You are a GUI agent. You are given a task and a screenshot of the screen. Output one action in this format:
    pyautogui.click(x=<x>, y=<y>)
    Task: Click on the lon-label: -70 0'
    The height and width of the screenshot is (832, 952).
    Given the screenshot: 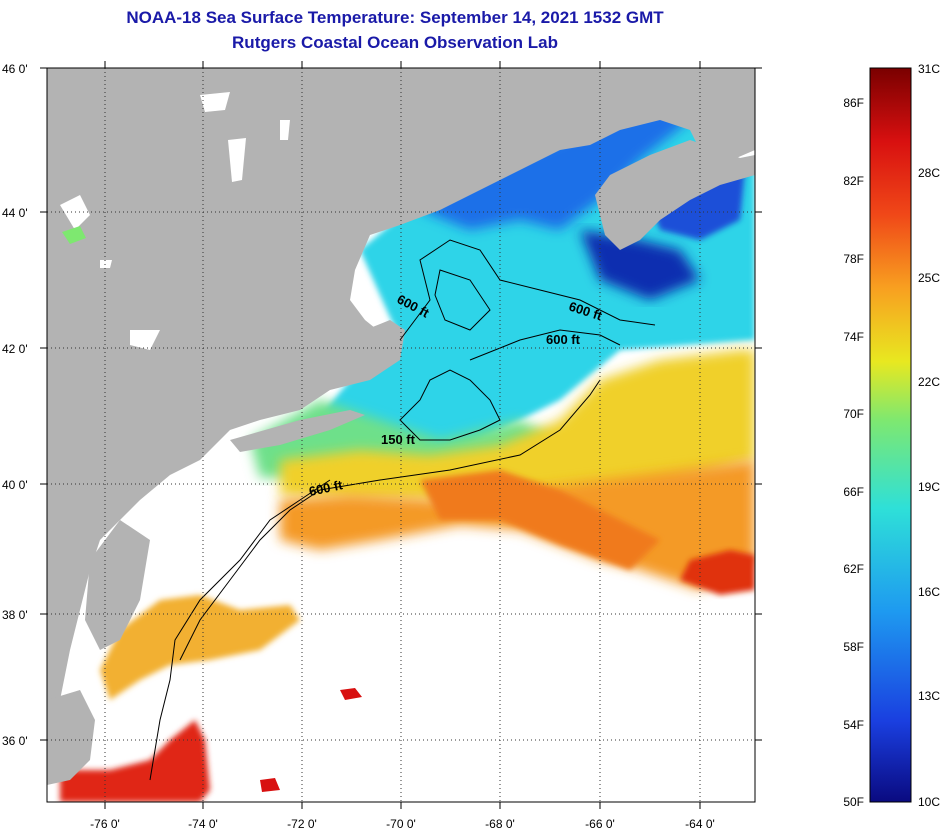 What is the action you would take?
    pyautogui.click(x=401, y=824)
    